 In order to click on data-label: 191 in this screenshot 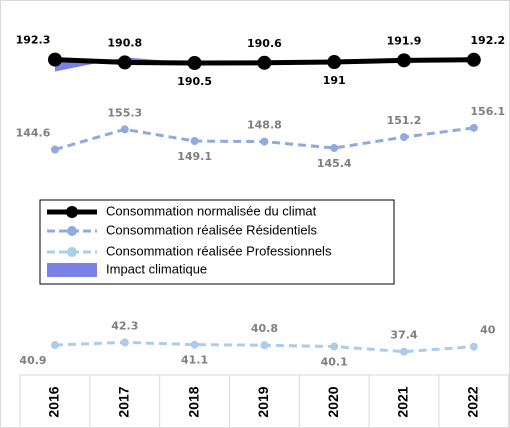, I will do `click(334, 80)`.